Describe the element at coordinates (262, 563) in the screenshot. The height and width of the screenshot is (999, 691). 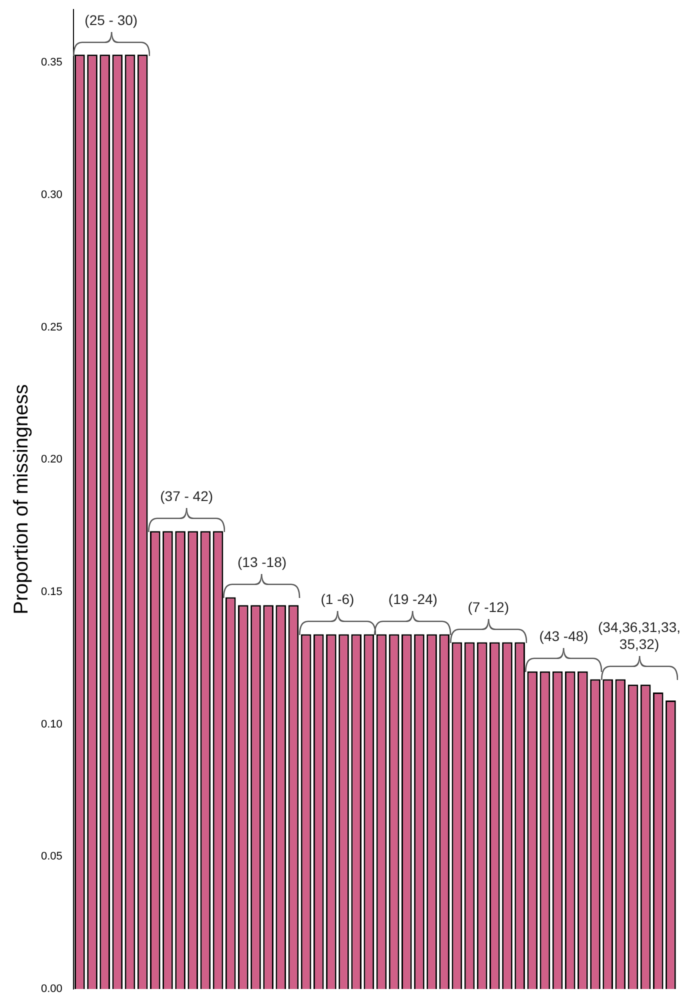
I see `annotation: (13 -18)` at that location.